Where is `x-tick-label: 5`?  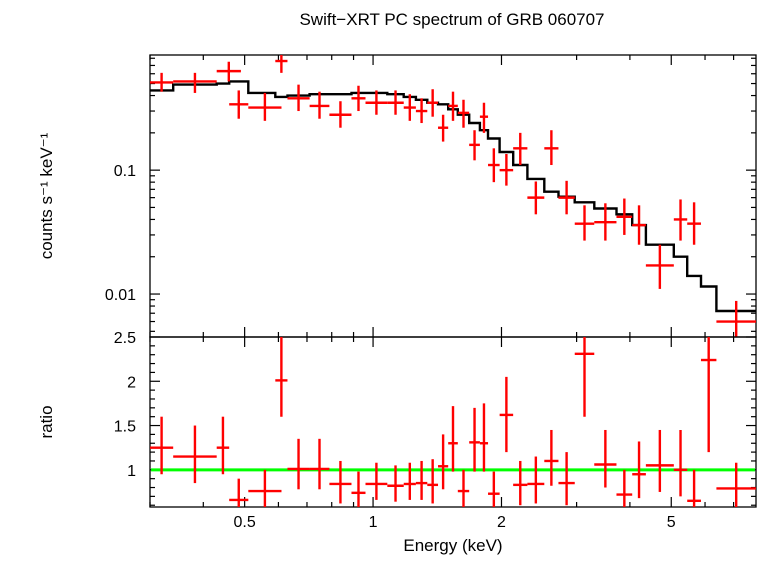 x-tick-label: 5 is located at coordinates (671, 522).